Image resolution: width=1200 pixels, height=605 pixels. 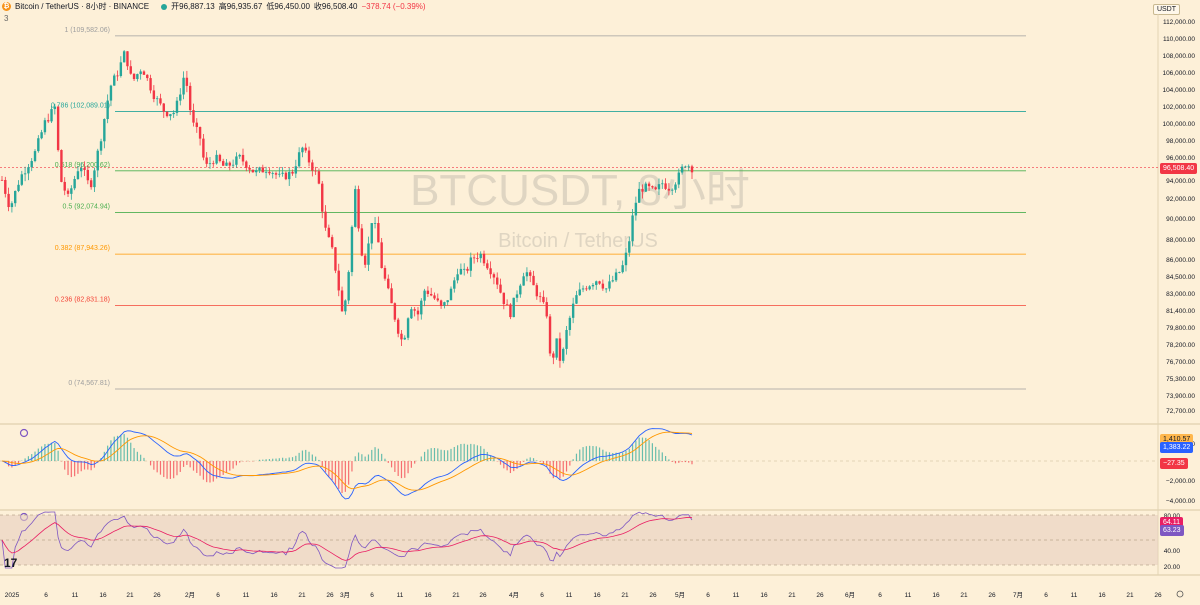 I want to click on rsi-axis-tick: 80.00, so click(x=1172, y=516).